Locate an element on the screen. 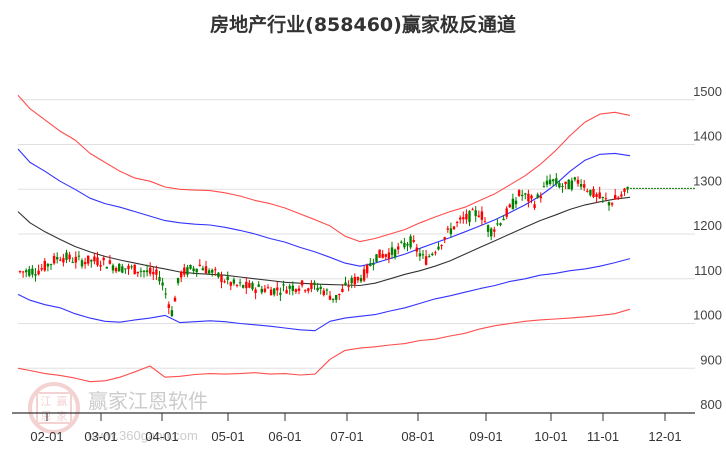 The width and height of the screenshot is (726, 450). series-lower_inner is located at coordinates (324, 295).